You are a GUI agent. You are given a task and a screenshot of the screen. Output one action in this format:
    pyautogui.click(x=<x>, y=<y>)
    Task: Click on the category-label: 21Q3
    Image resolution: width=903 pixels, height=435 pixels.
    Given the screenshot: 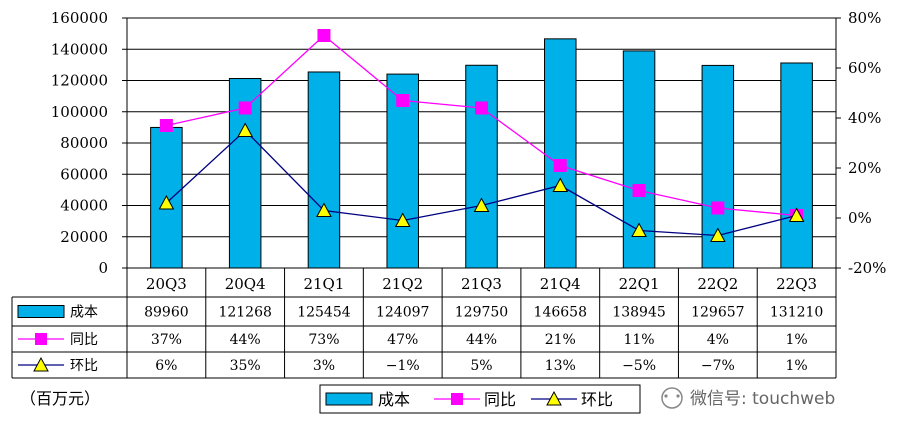 What is the action you would take?
    pyautogui.click(x=481, y=284)
    